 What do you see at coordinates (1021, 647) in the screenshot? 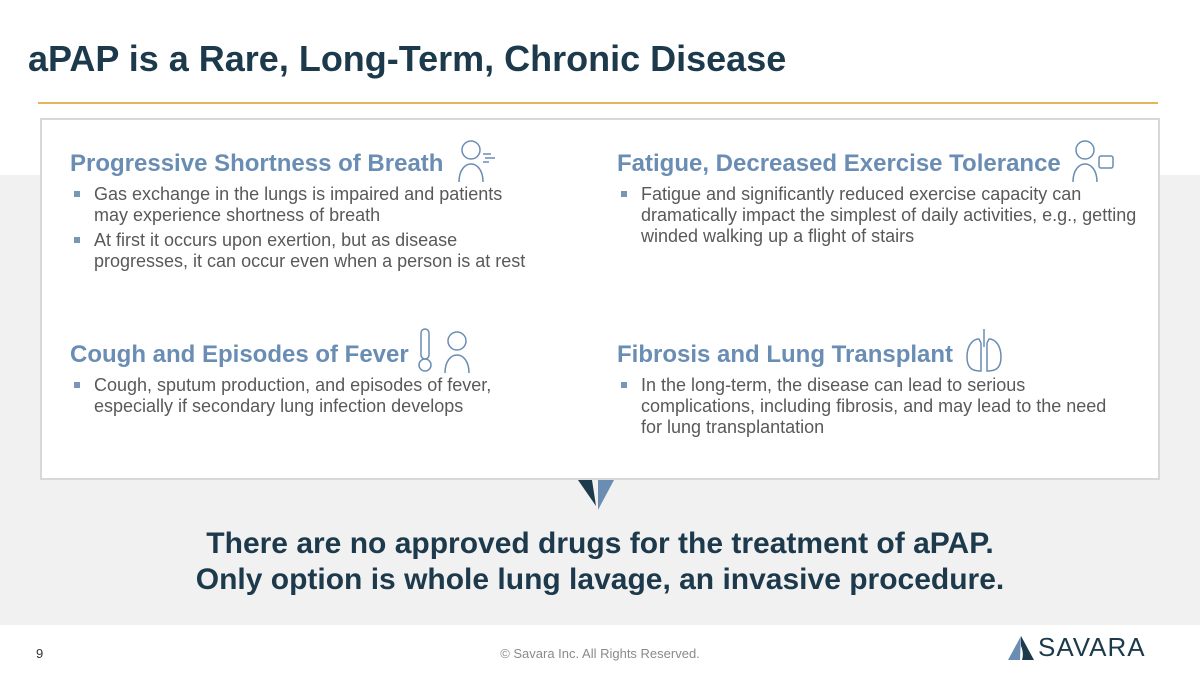
I see `logo-mark-icon` at bounding box center [1021, 647].